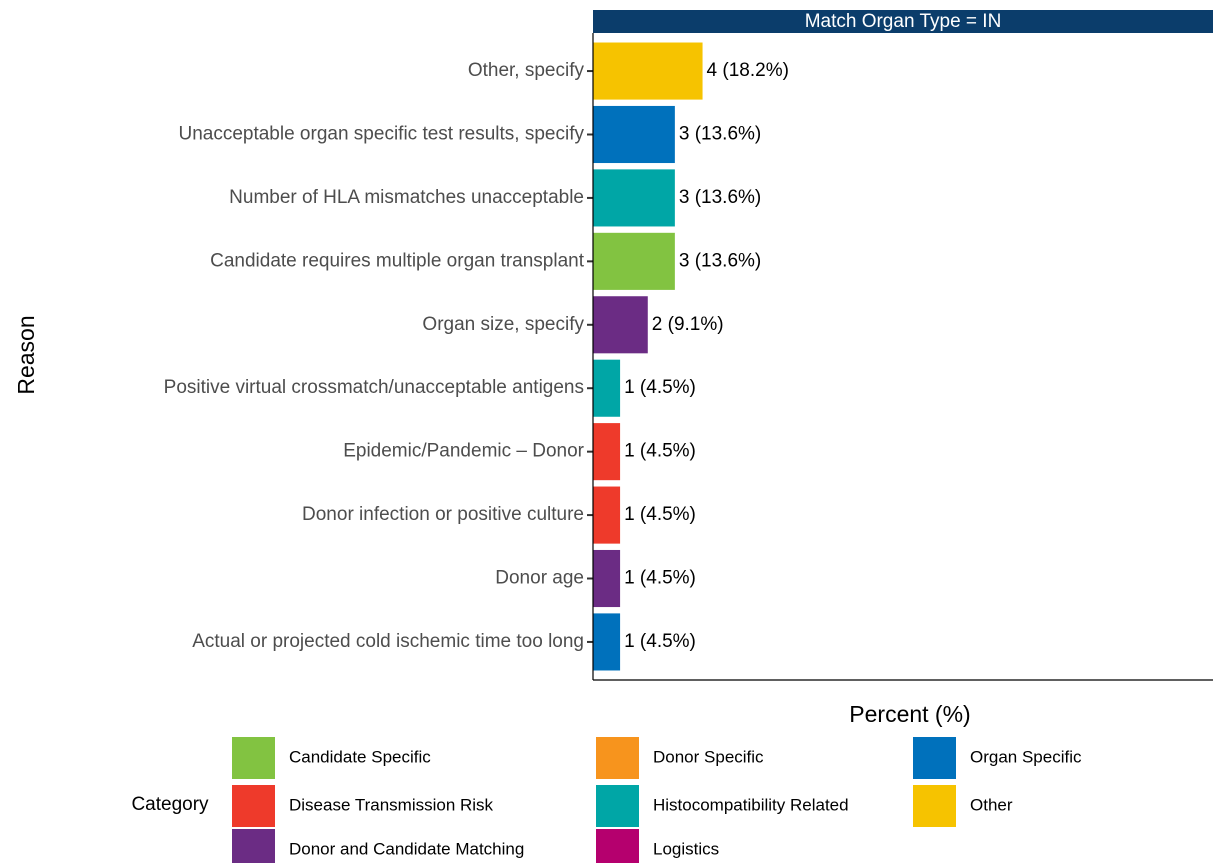 This screenshot has width=1213, height=863. I want to click on legend-title: Category, so click(170, 804).